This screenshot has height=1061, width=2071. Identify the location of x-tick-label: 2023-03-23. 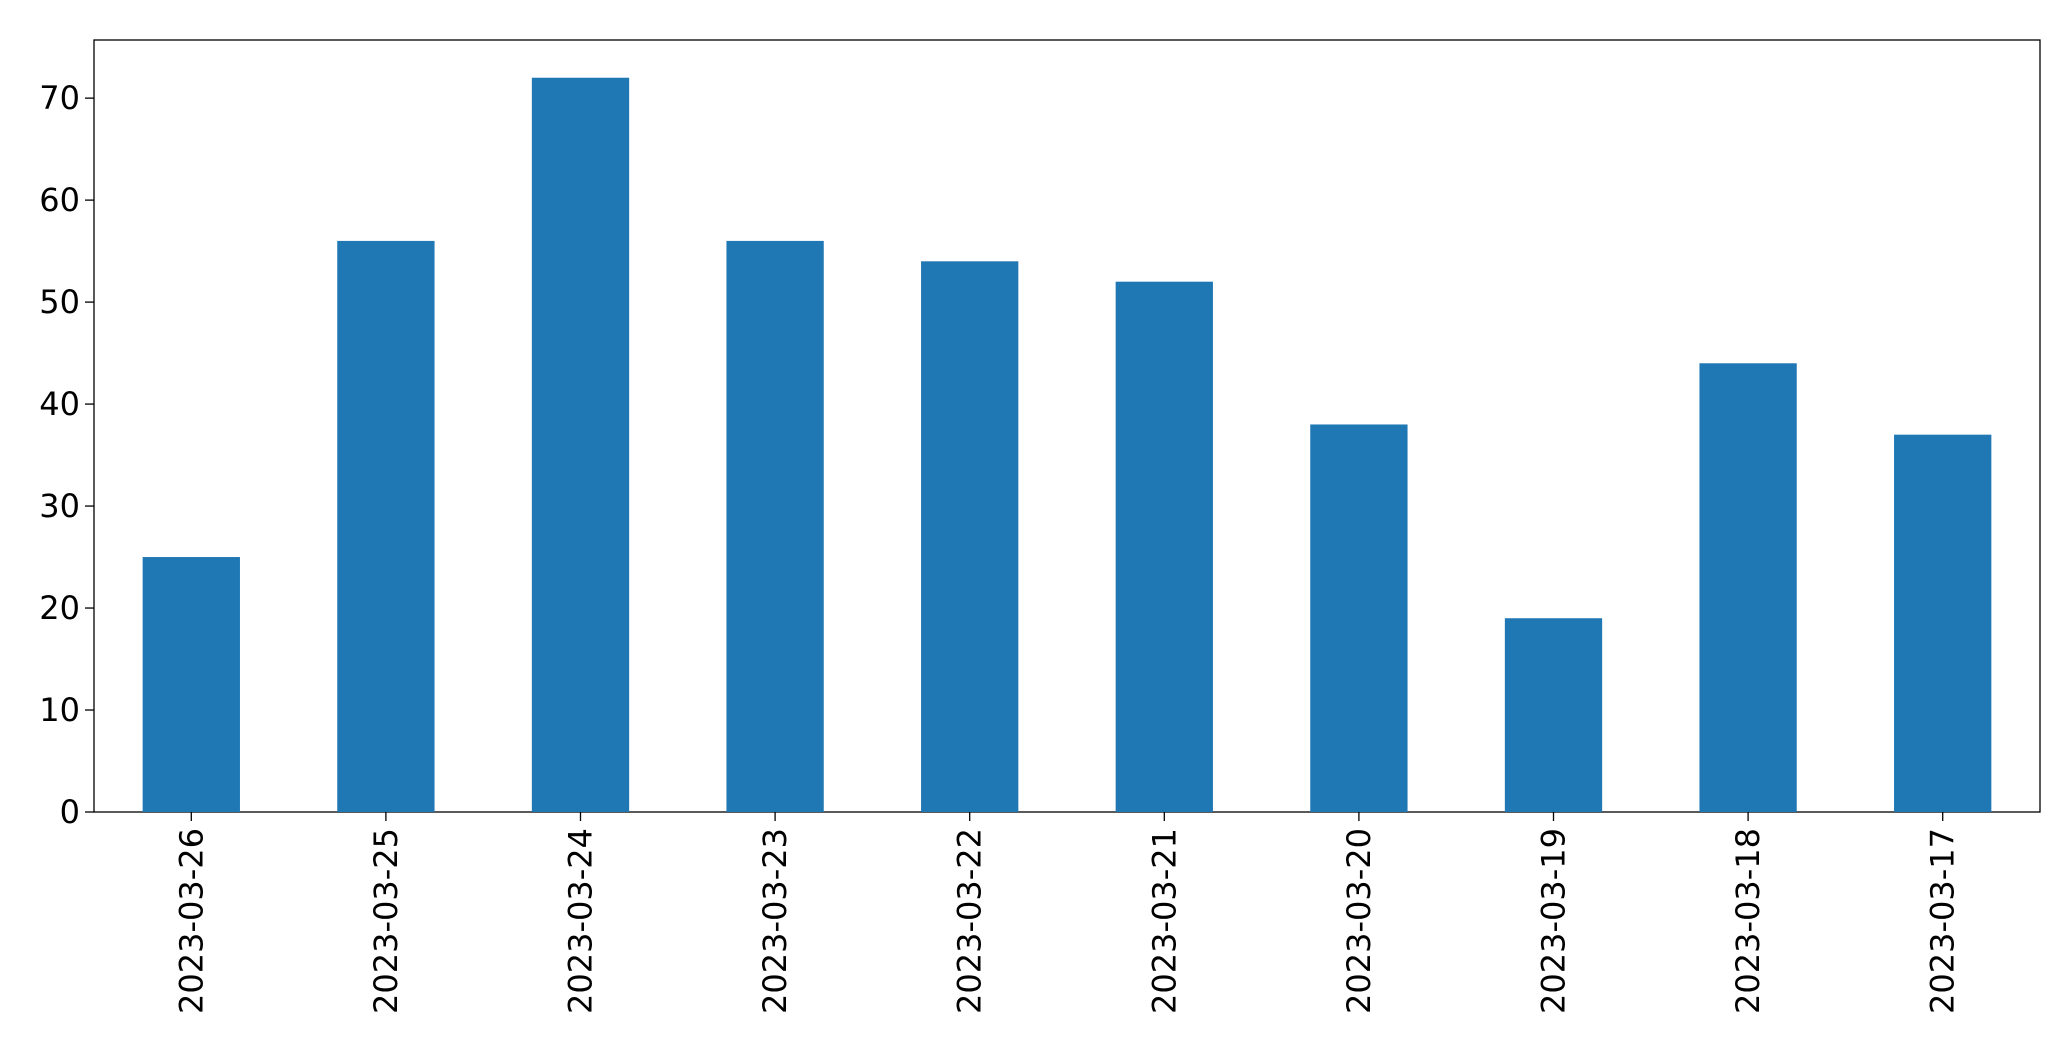
(775, 921).